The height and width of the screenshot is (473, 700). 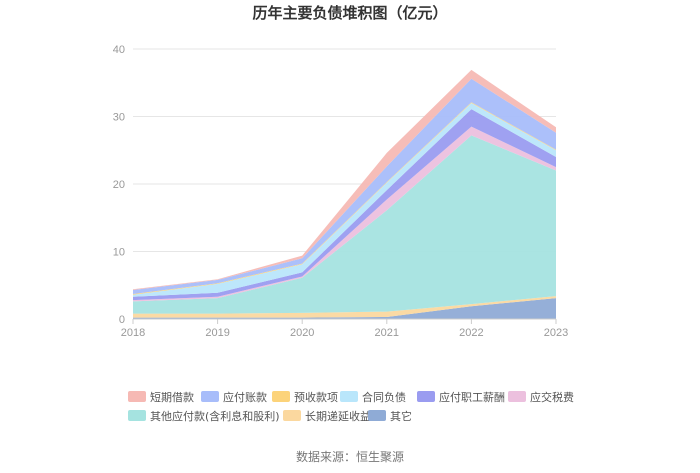 What do you see at coordinates (133, 333) in the screenshot?
I see `x-tick-label: 2018` at bounding box center [133, 333].